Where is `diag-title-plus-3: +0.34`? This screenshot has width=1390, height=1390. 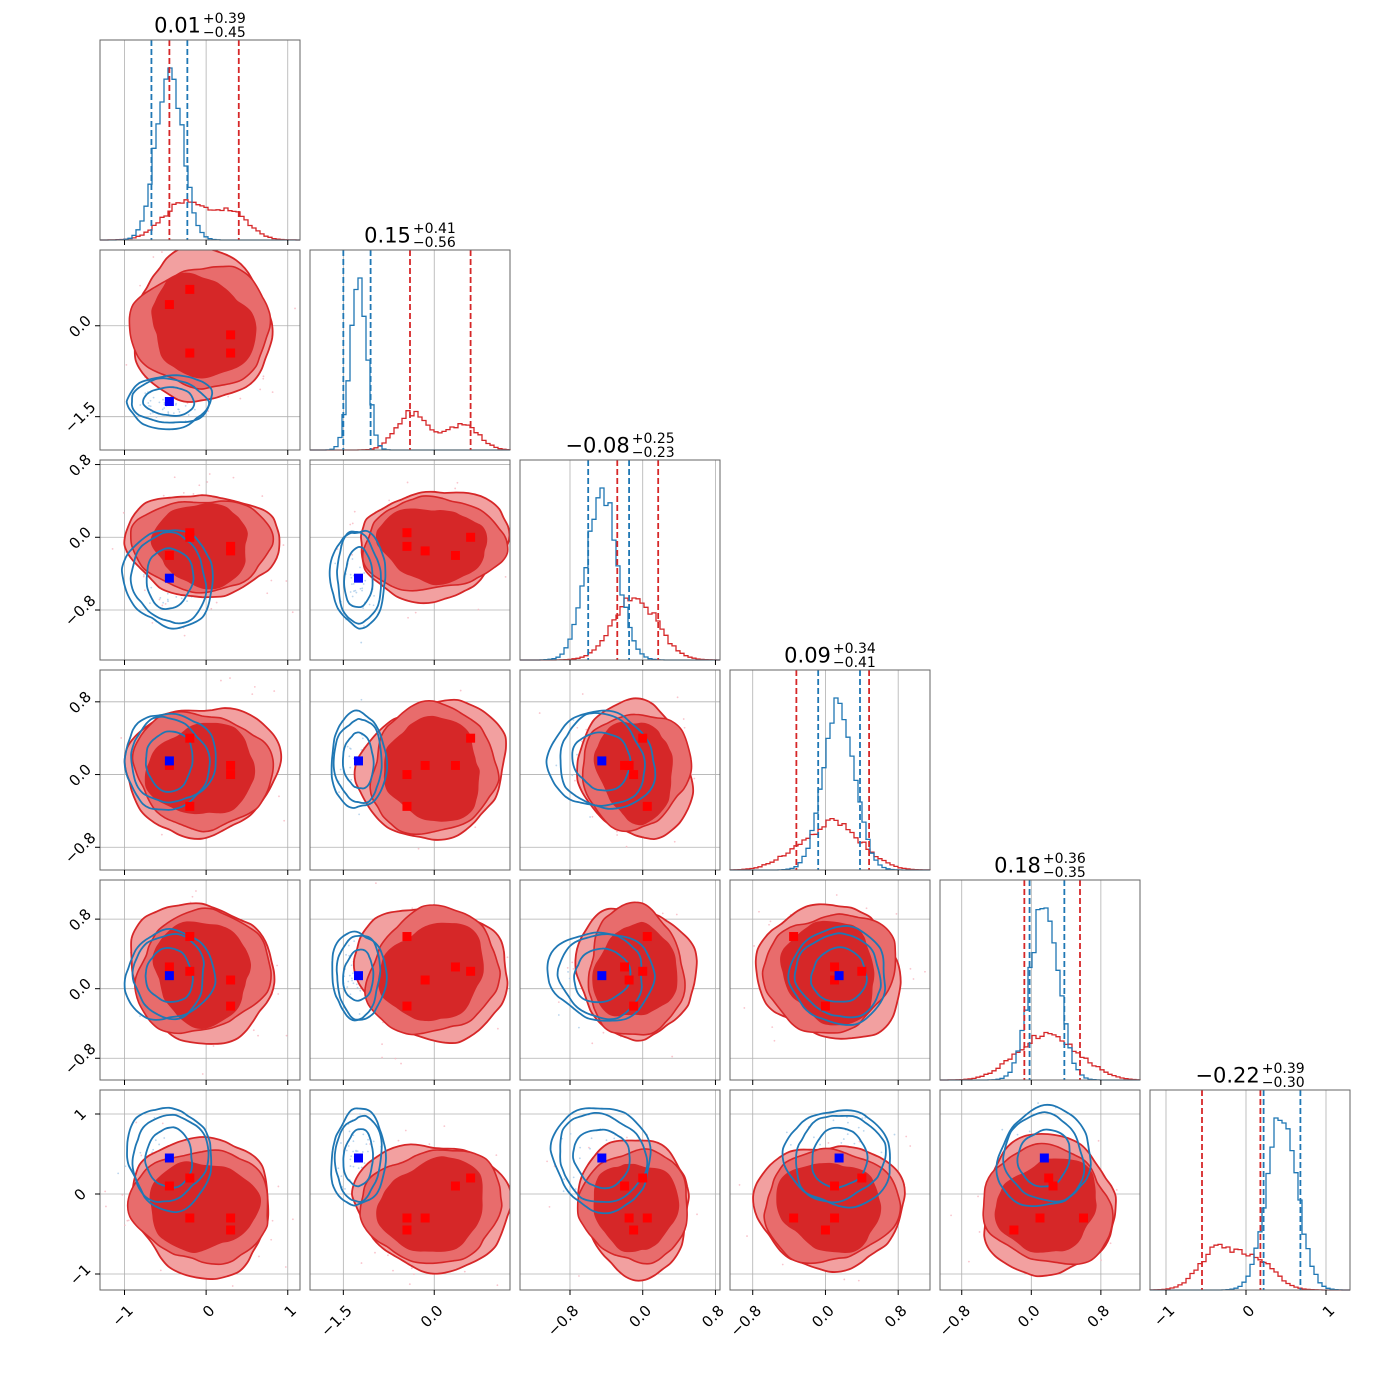
diag-title-plus-3: +0.34 is located at coordinates (854, 649).